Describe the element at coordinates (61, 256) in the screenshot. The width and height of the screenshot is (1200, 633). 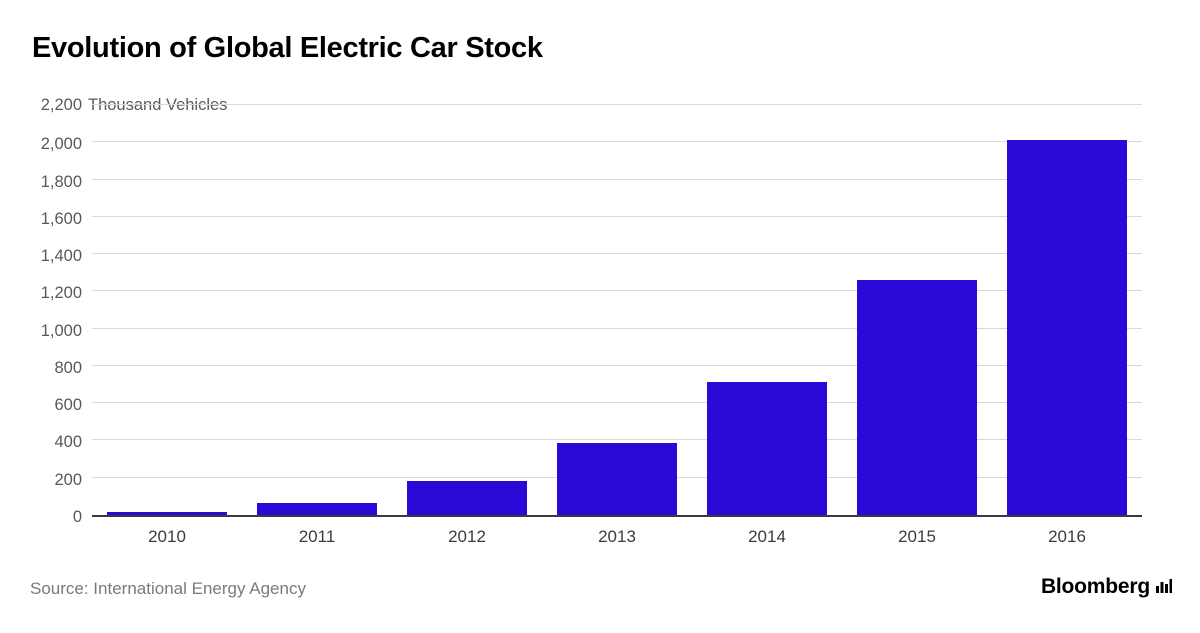
I see `y-tick-label: 1,400` at that location.